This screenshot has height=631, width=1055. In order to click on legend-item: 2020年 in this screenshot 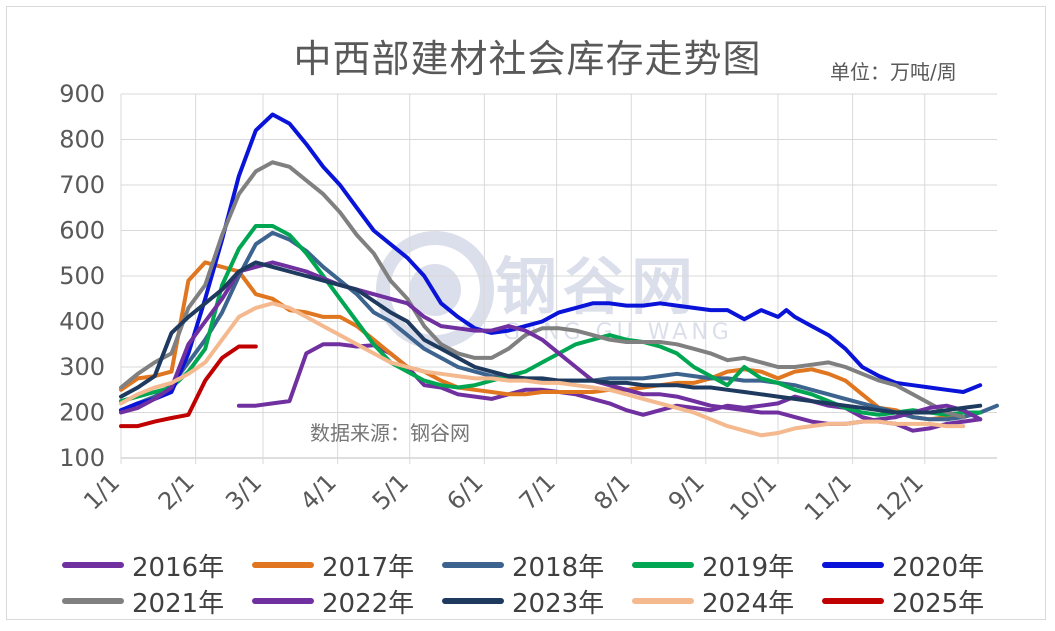, I will do `click(903, 565)`.